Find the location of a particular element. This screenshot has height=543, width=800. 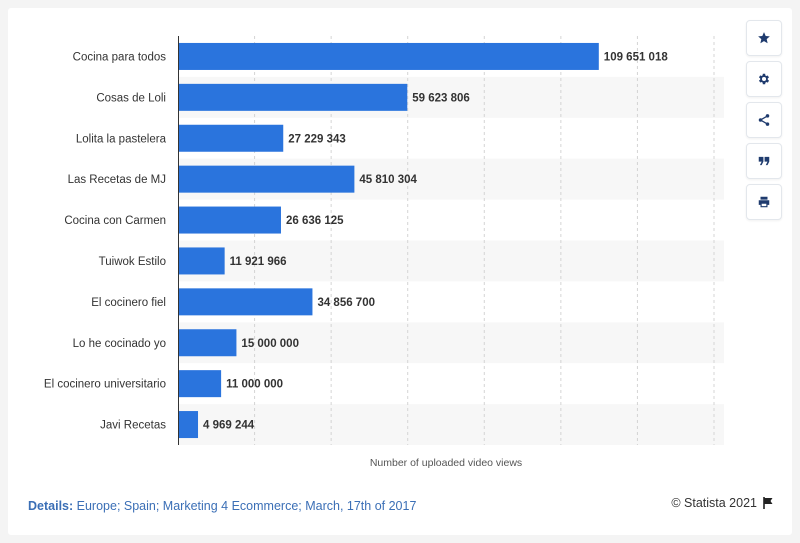

value-label: 27 229 343 is located at coordinates (317, 139).